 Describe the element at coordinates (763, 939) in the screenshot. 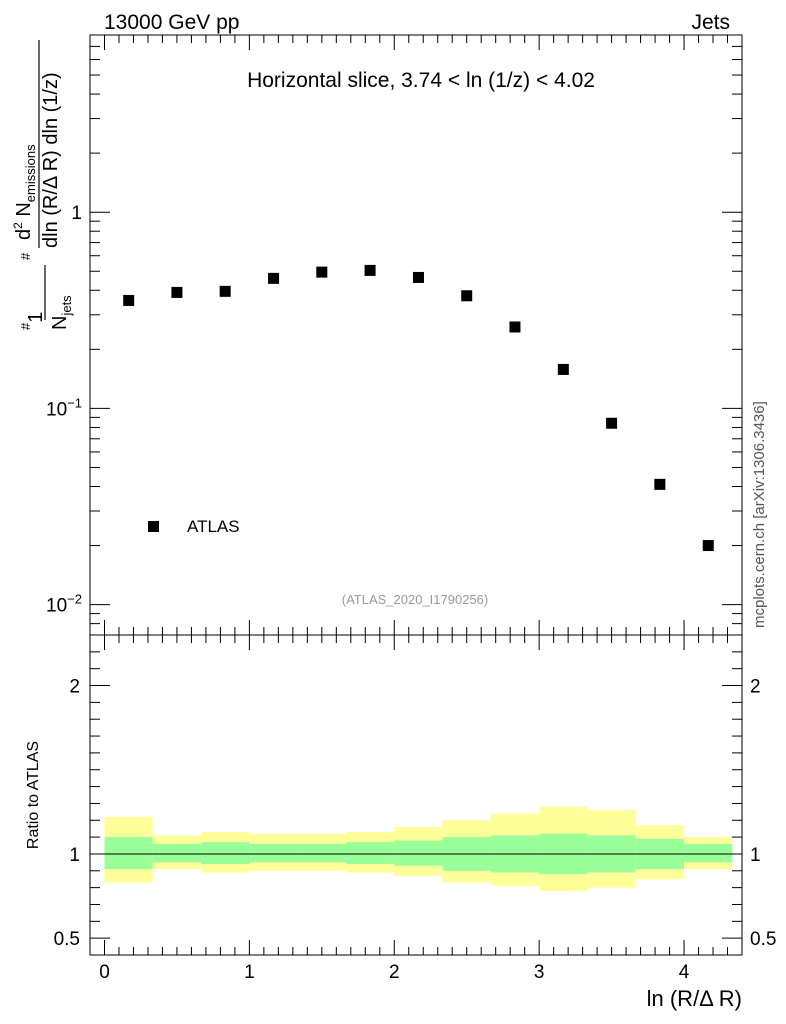

I see `ratio-y-tick-label-right: 0.5` at that location.